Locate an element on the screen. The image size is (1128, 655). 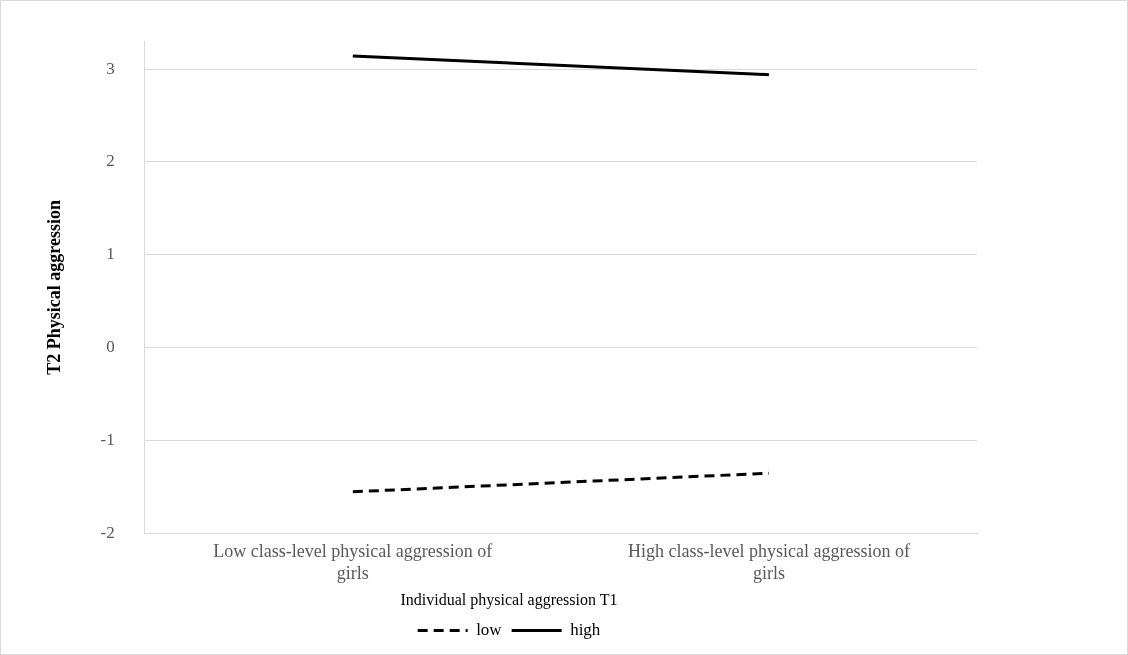
legend-label: low is located at coordinates (489, 629).